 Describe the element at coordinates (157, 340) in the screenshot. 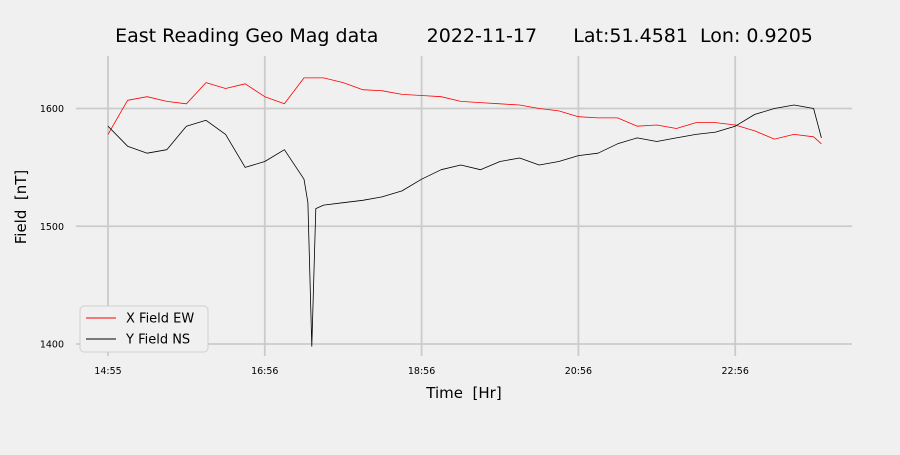

I see `legend-label-1: Y Field NS` at that location.